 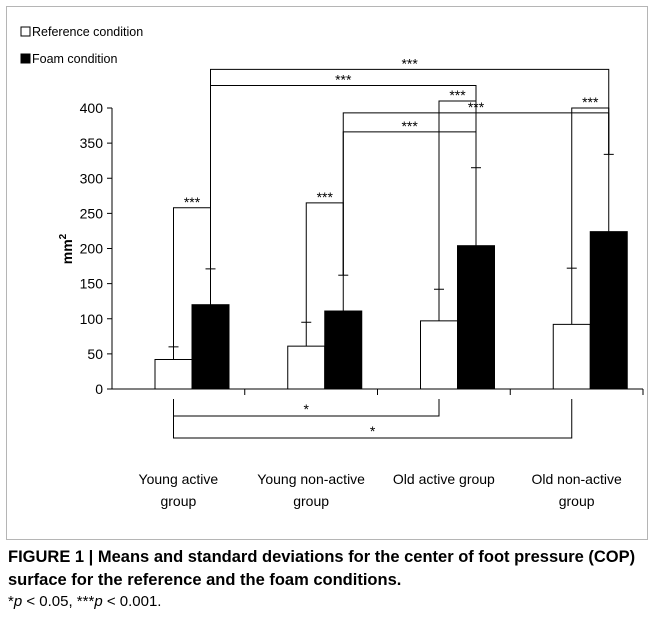 I want to click on x-category-label: Young active, so click(x=179, y=479).